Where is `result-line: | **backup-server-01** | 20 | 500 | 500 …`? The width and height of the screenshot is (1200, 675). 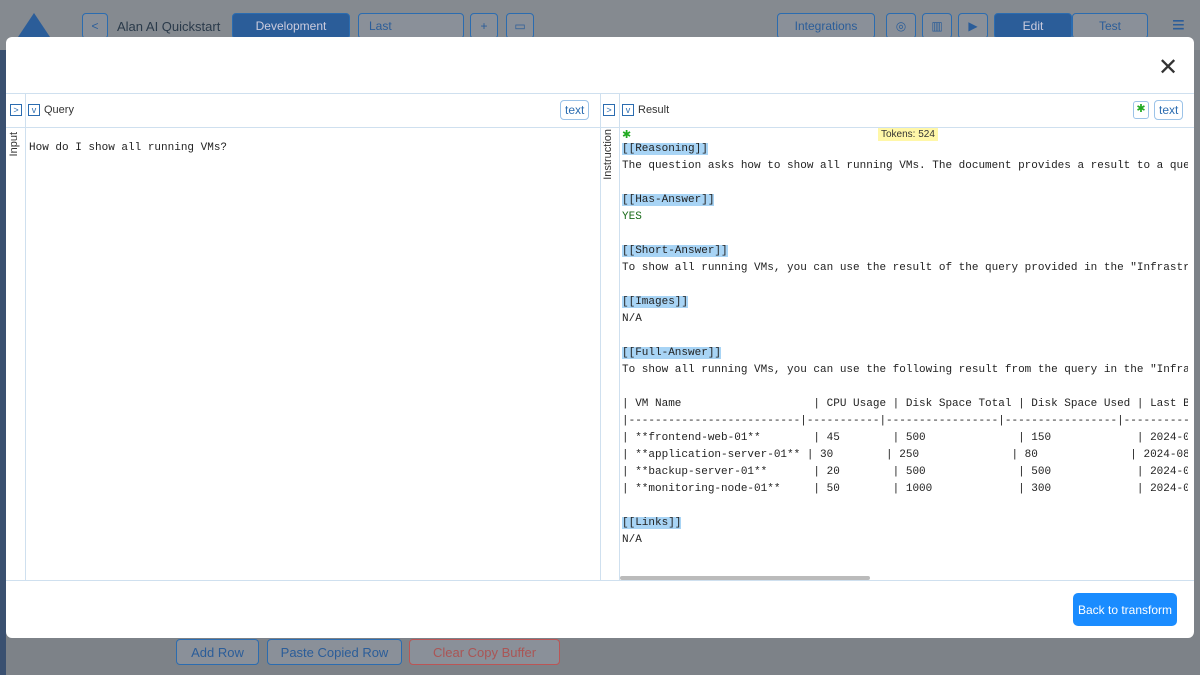
result-line: | **backup-server-01** | 20 | 500 | 500 … is located at coordinates (905, 472).